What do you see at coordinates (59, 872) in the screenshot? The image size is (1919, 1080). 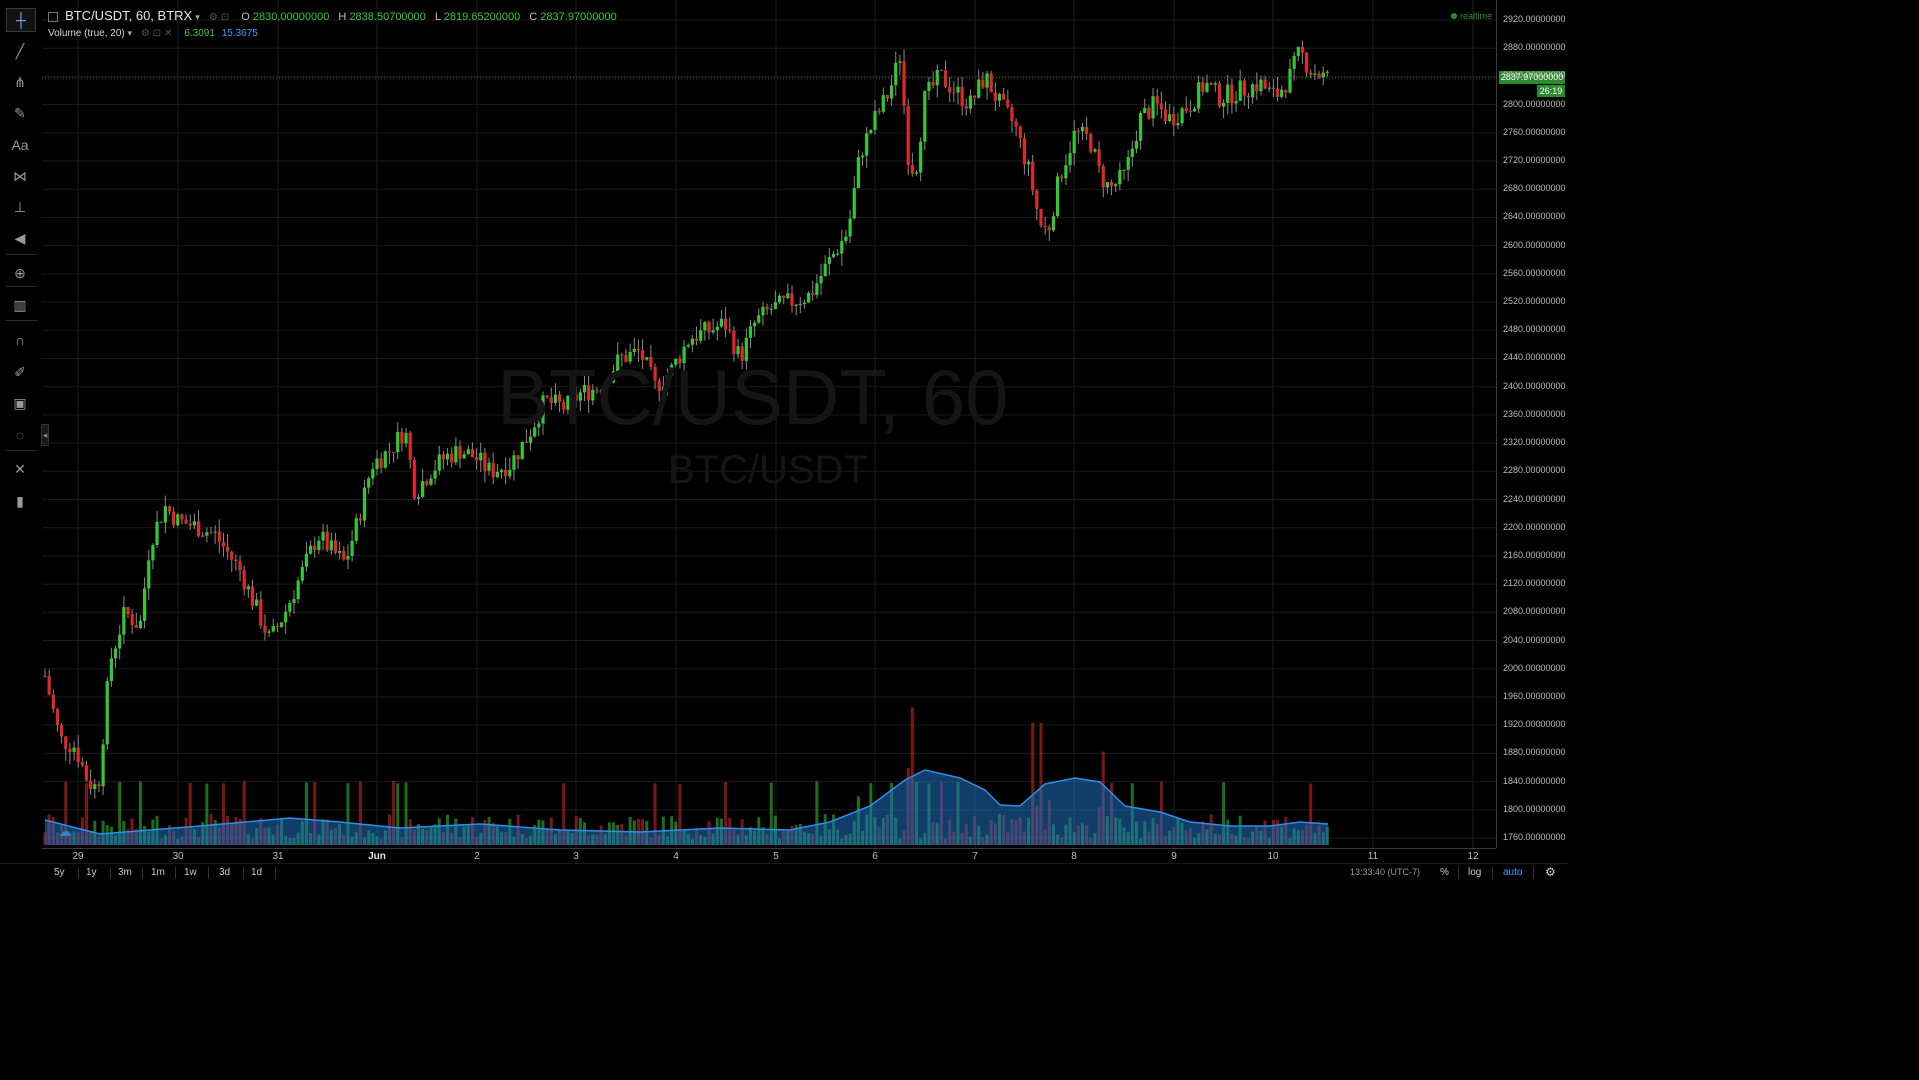 I see `range-button-5y: 5y` at bounding box center [59, 872].